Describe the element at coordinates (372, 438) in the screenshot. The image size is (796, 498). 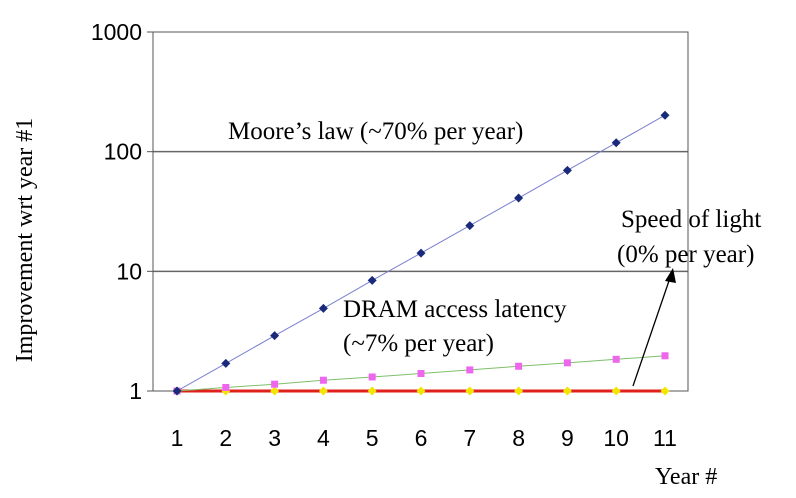
I see `x-tick-label: 5` at that location.